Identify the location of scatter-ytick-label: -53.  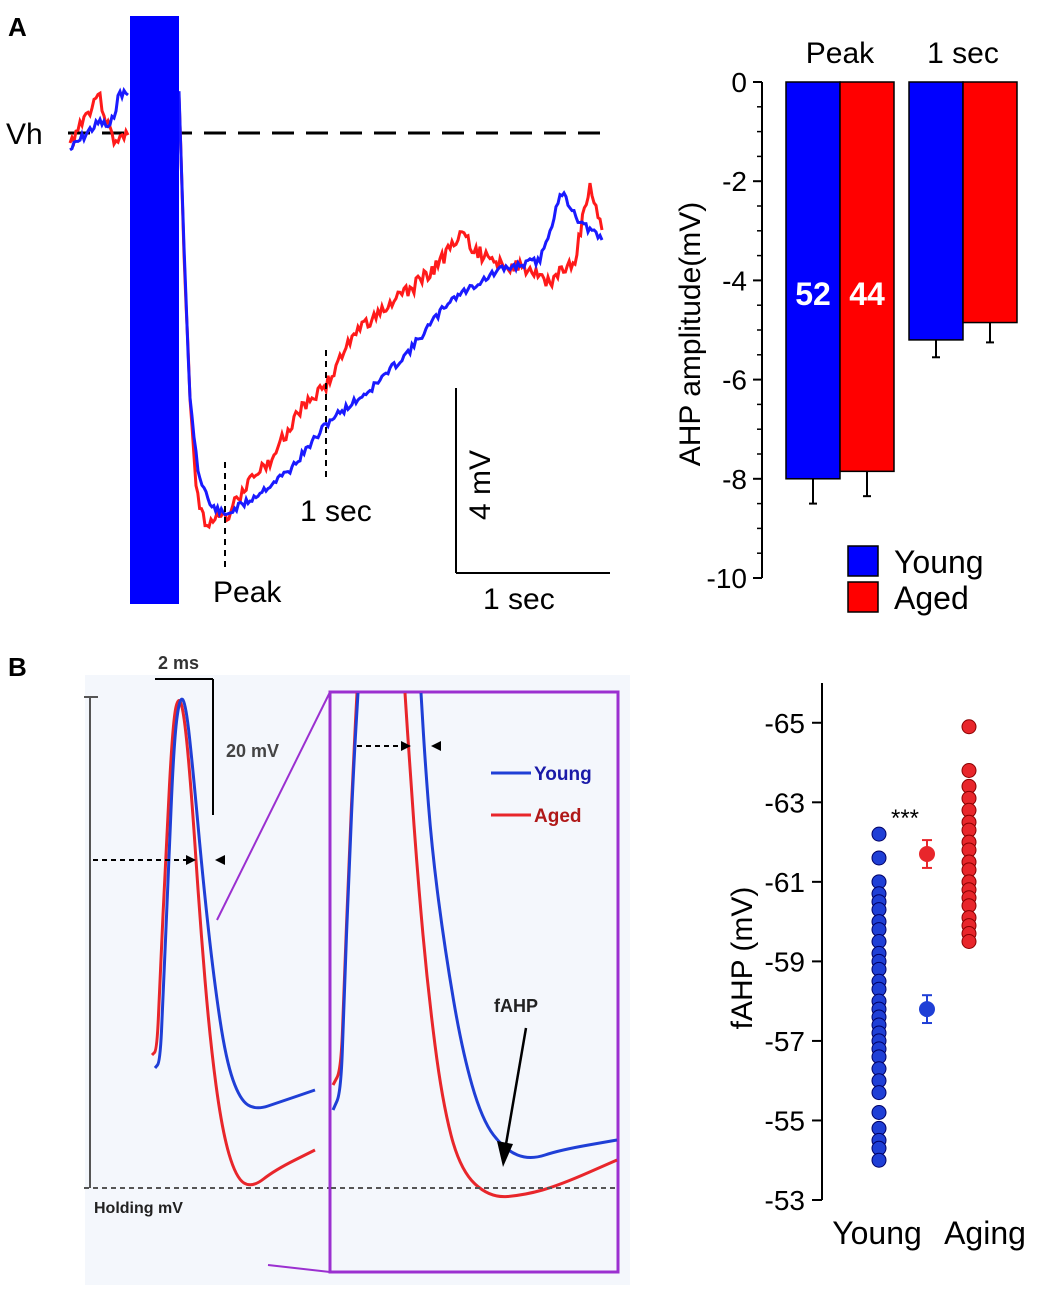
(785, 1200).